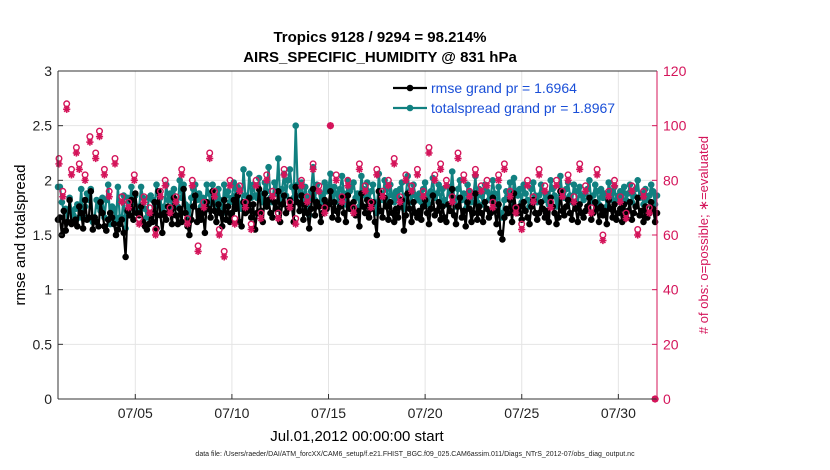 This screenshot has width=830, height=470. Describe the element at coordinates (43, 235) in the screenshot. I see `y-tick-label: 1.5` at that location.